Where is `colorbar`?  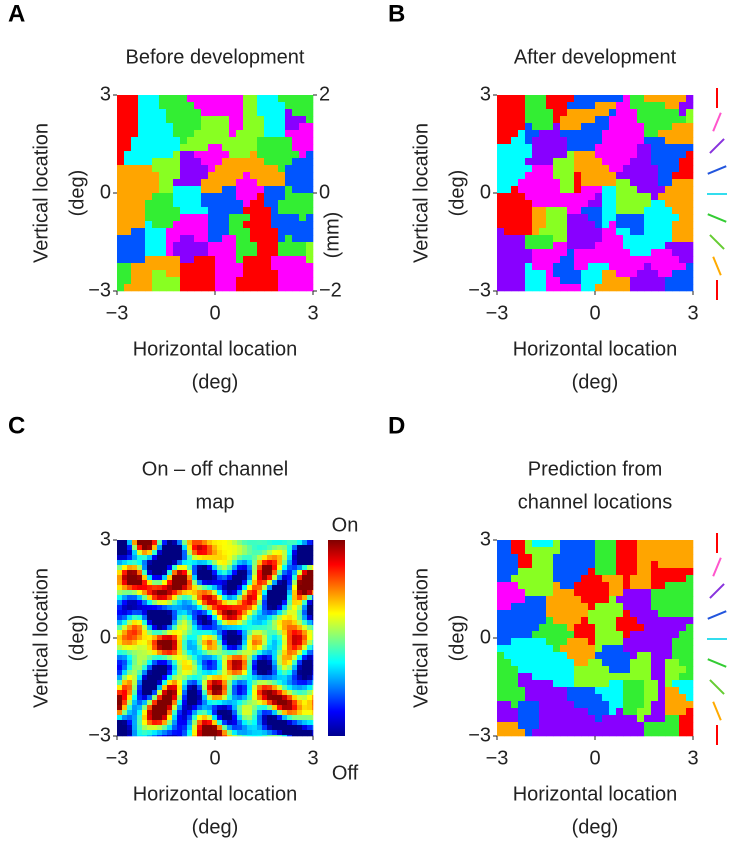
colorbar is located at coordinates (336, 638).